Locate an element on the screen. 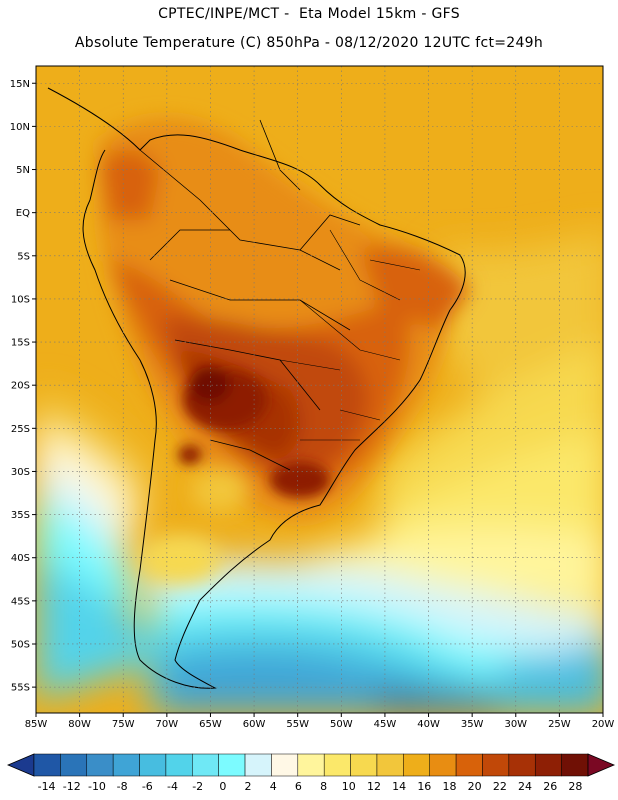 Image resolution: width=618 pixels, height=800 pixels. lat-tick-label: 5N is located at coordinates (23, 170).